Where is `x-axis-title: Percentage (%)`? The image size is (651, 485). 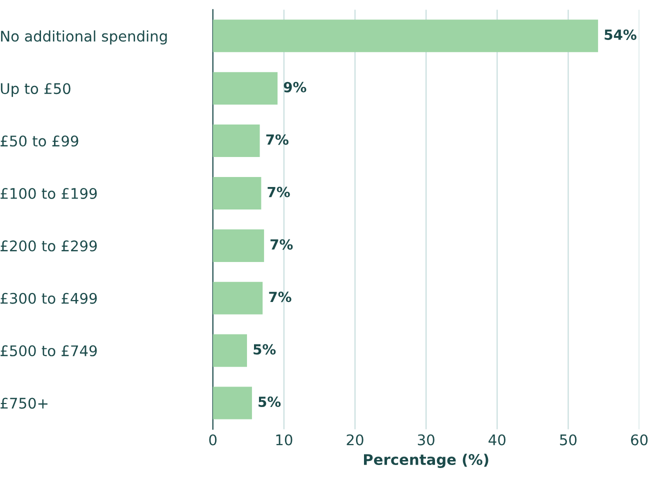 x-axis-title: Percentage (%) is located at coordinates (426, 461).